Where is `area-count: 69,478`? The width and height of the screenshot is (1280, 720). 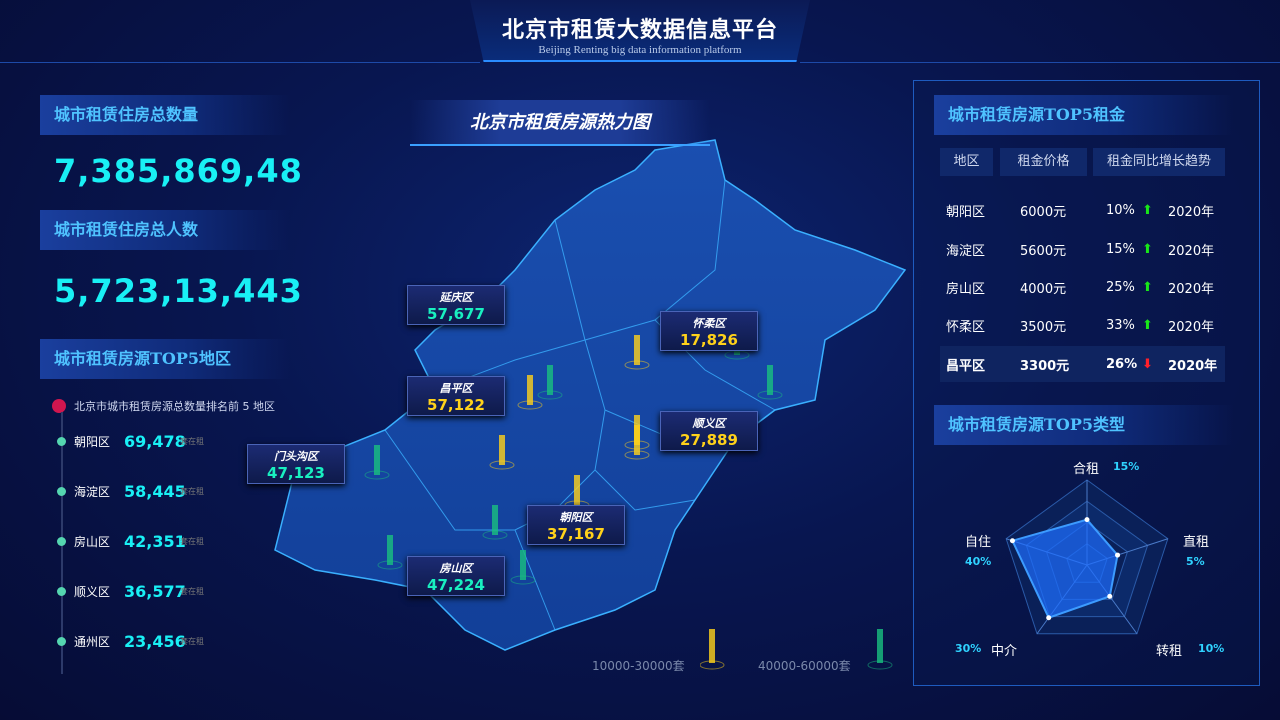
area-count: 69,478 is located at coordinates (155, 441).